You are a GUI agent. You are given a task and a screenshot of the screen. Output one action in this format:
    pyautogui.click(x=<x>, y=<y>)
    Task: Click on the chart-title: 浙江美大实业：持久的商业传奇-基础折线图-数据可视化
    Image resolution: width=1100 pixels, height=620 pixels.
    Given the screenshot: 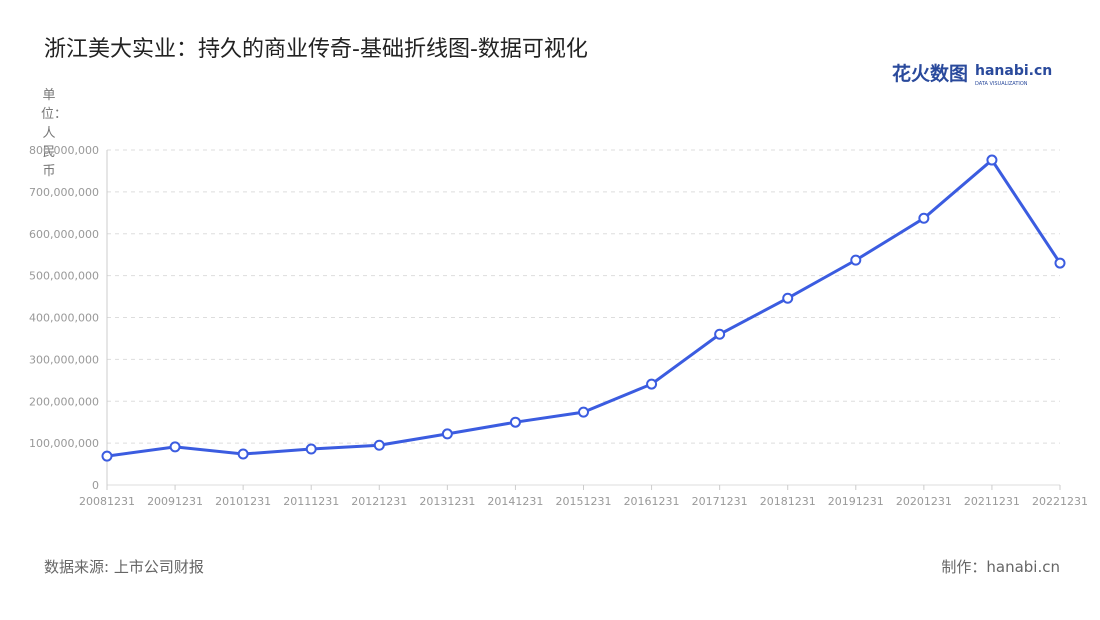 What is the action you would take?
    pyautogui.click(x=316, y=49)
    